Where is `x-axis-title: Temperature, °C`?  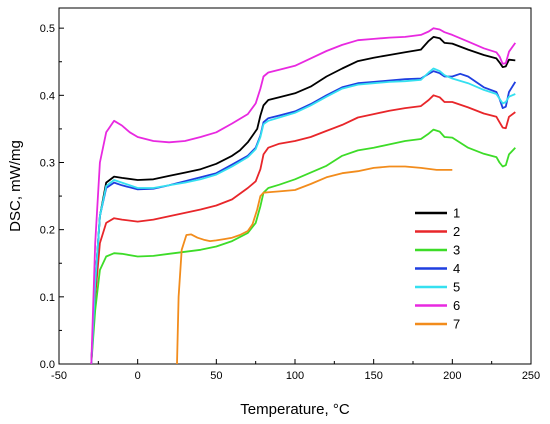 x-axis-title: Temperature, °C is located at coordinates (295, 409).